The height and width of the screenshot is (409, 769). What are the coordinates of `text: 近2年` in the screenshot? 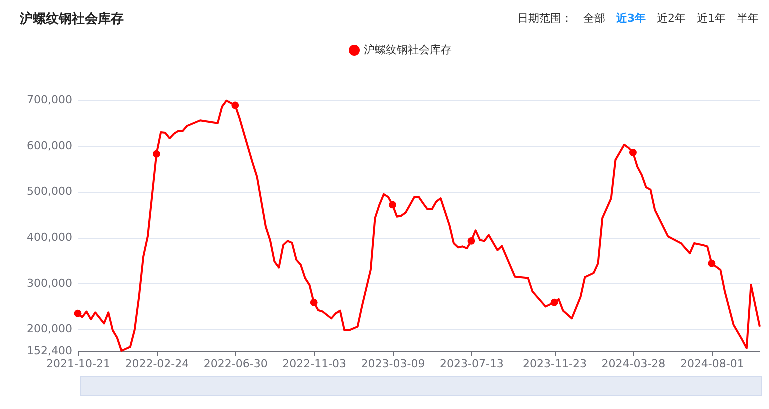 It's located at (671, 18).